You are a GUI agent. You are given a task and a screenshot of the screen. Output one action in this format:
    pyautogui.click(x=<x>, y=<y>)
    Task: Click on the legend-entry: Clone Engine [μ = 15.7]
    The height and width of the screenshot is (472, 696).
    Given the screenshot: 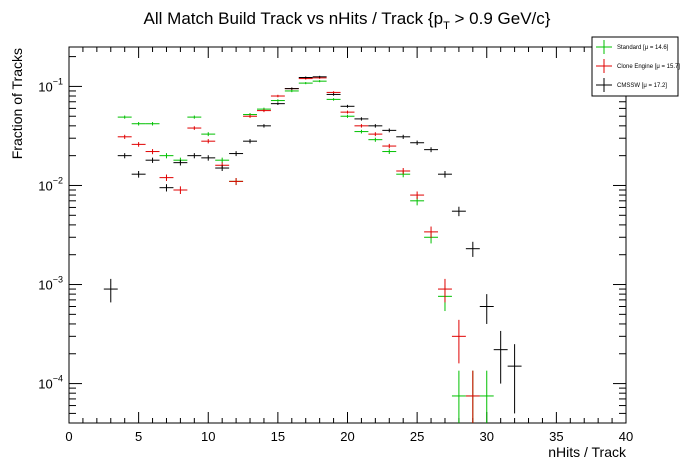 What is the action you would take?
    pyautogui.click(x=638, y=66)
    